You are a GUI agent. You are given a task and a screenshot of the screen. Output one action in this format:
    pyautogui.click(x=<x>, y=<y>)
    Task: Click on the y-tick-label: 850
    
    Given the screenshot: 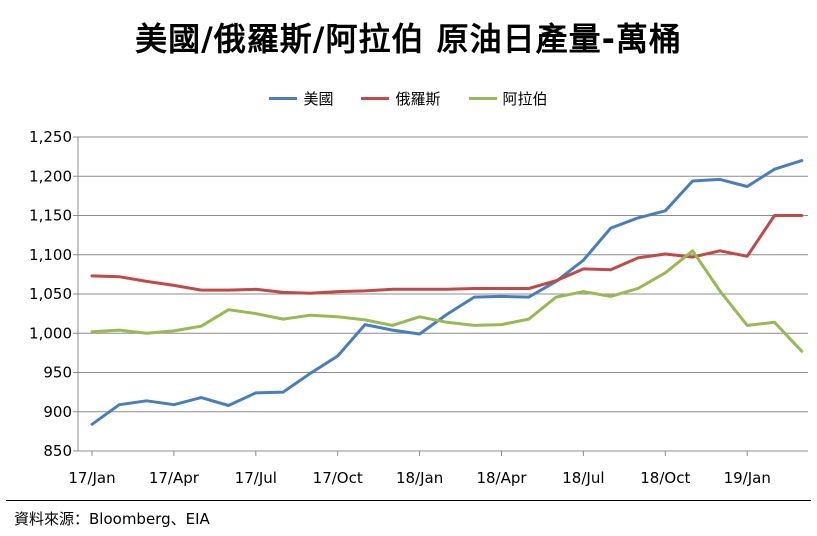 What is the action you would take?
    pyautogui.click(x=57, y=451)
    